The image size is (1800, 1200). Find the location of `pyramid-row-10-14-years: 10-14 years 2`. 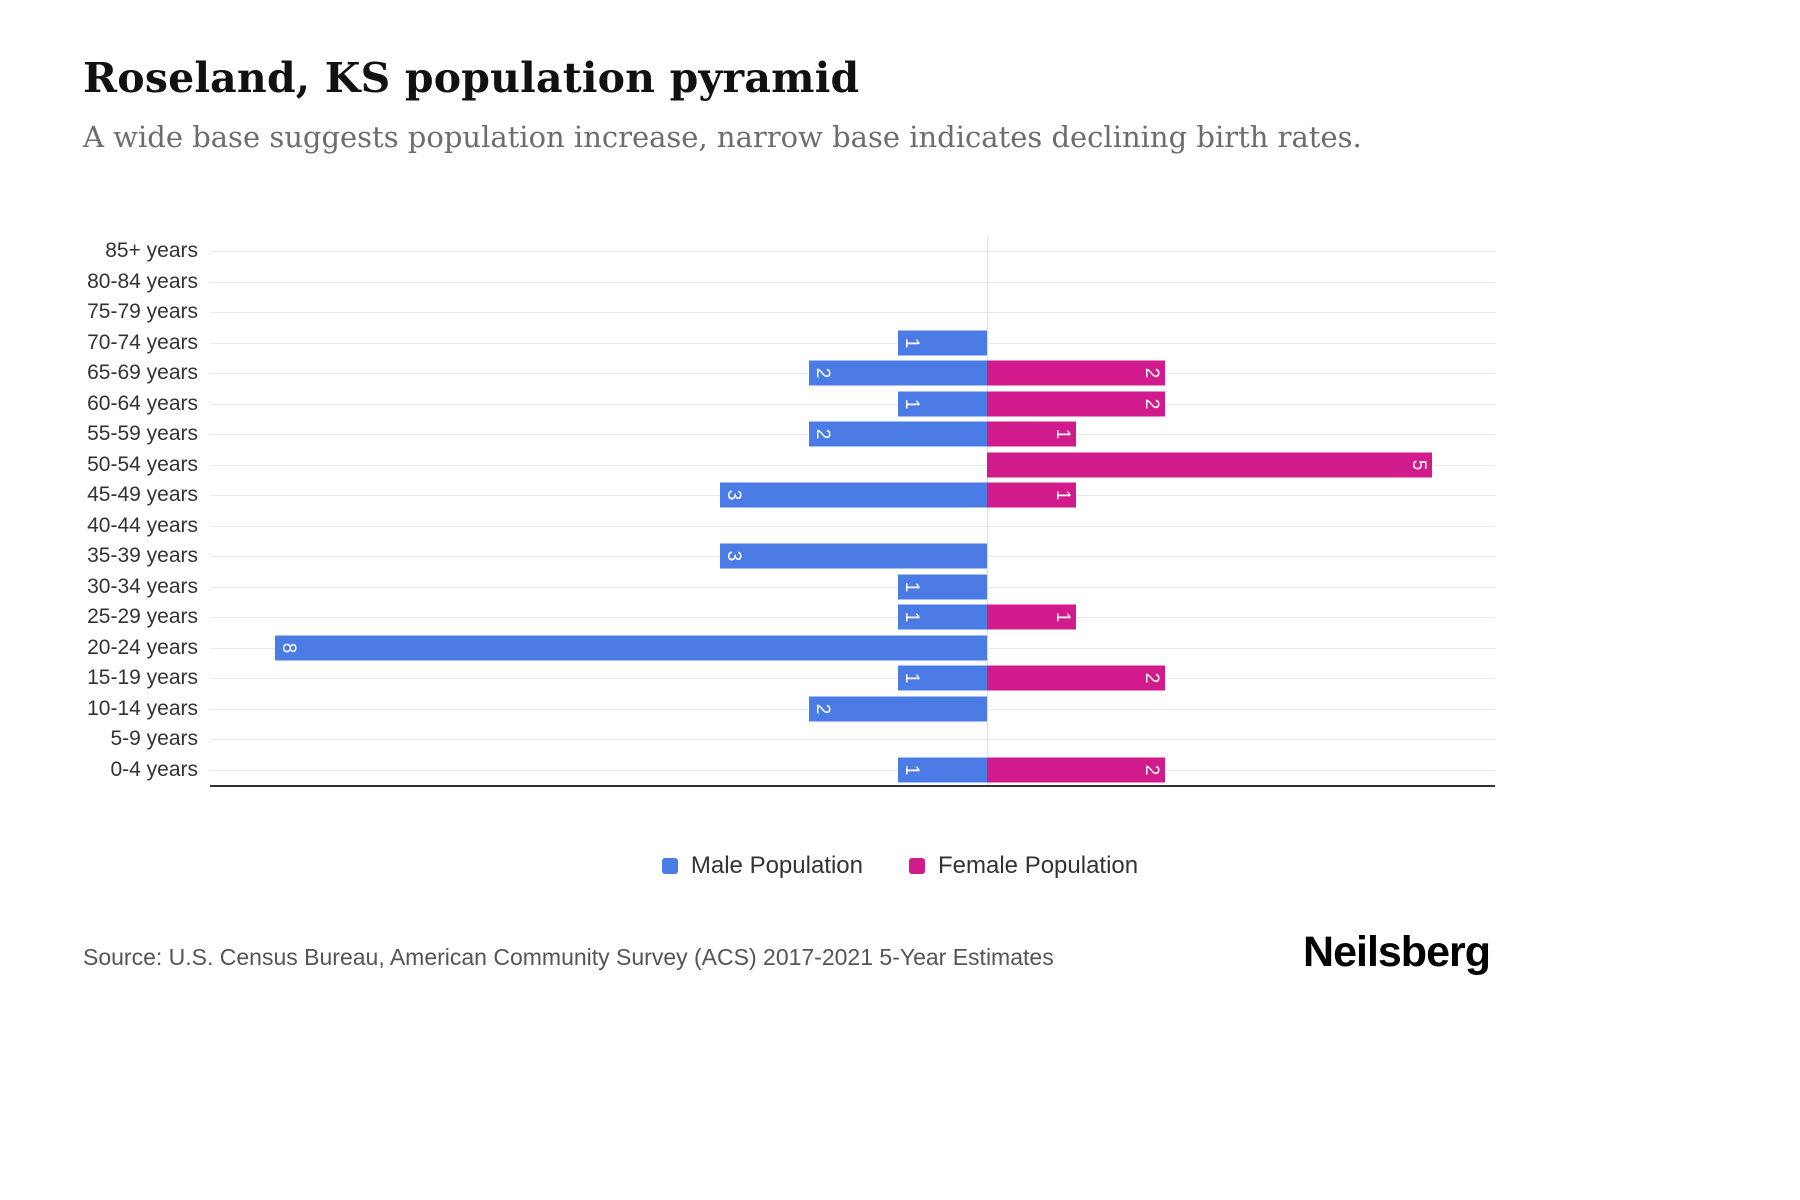

pyramid-row-10-14-years: 10-14 years 2 is located at coordinates (785, 709).